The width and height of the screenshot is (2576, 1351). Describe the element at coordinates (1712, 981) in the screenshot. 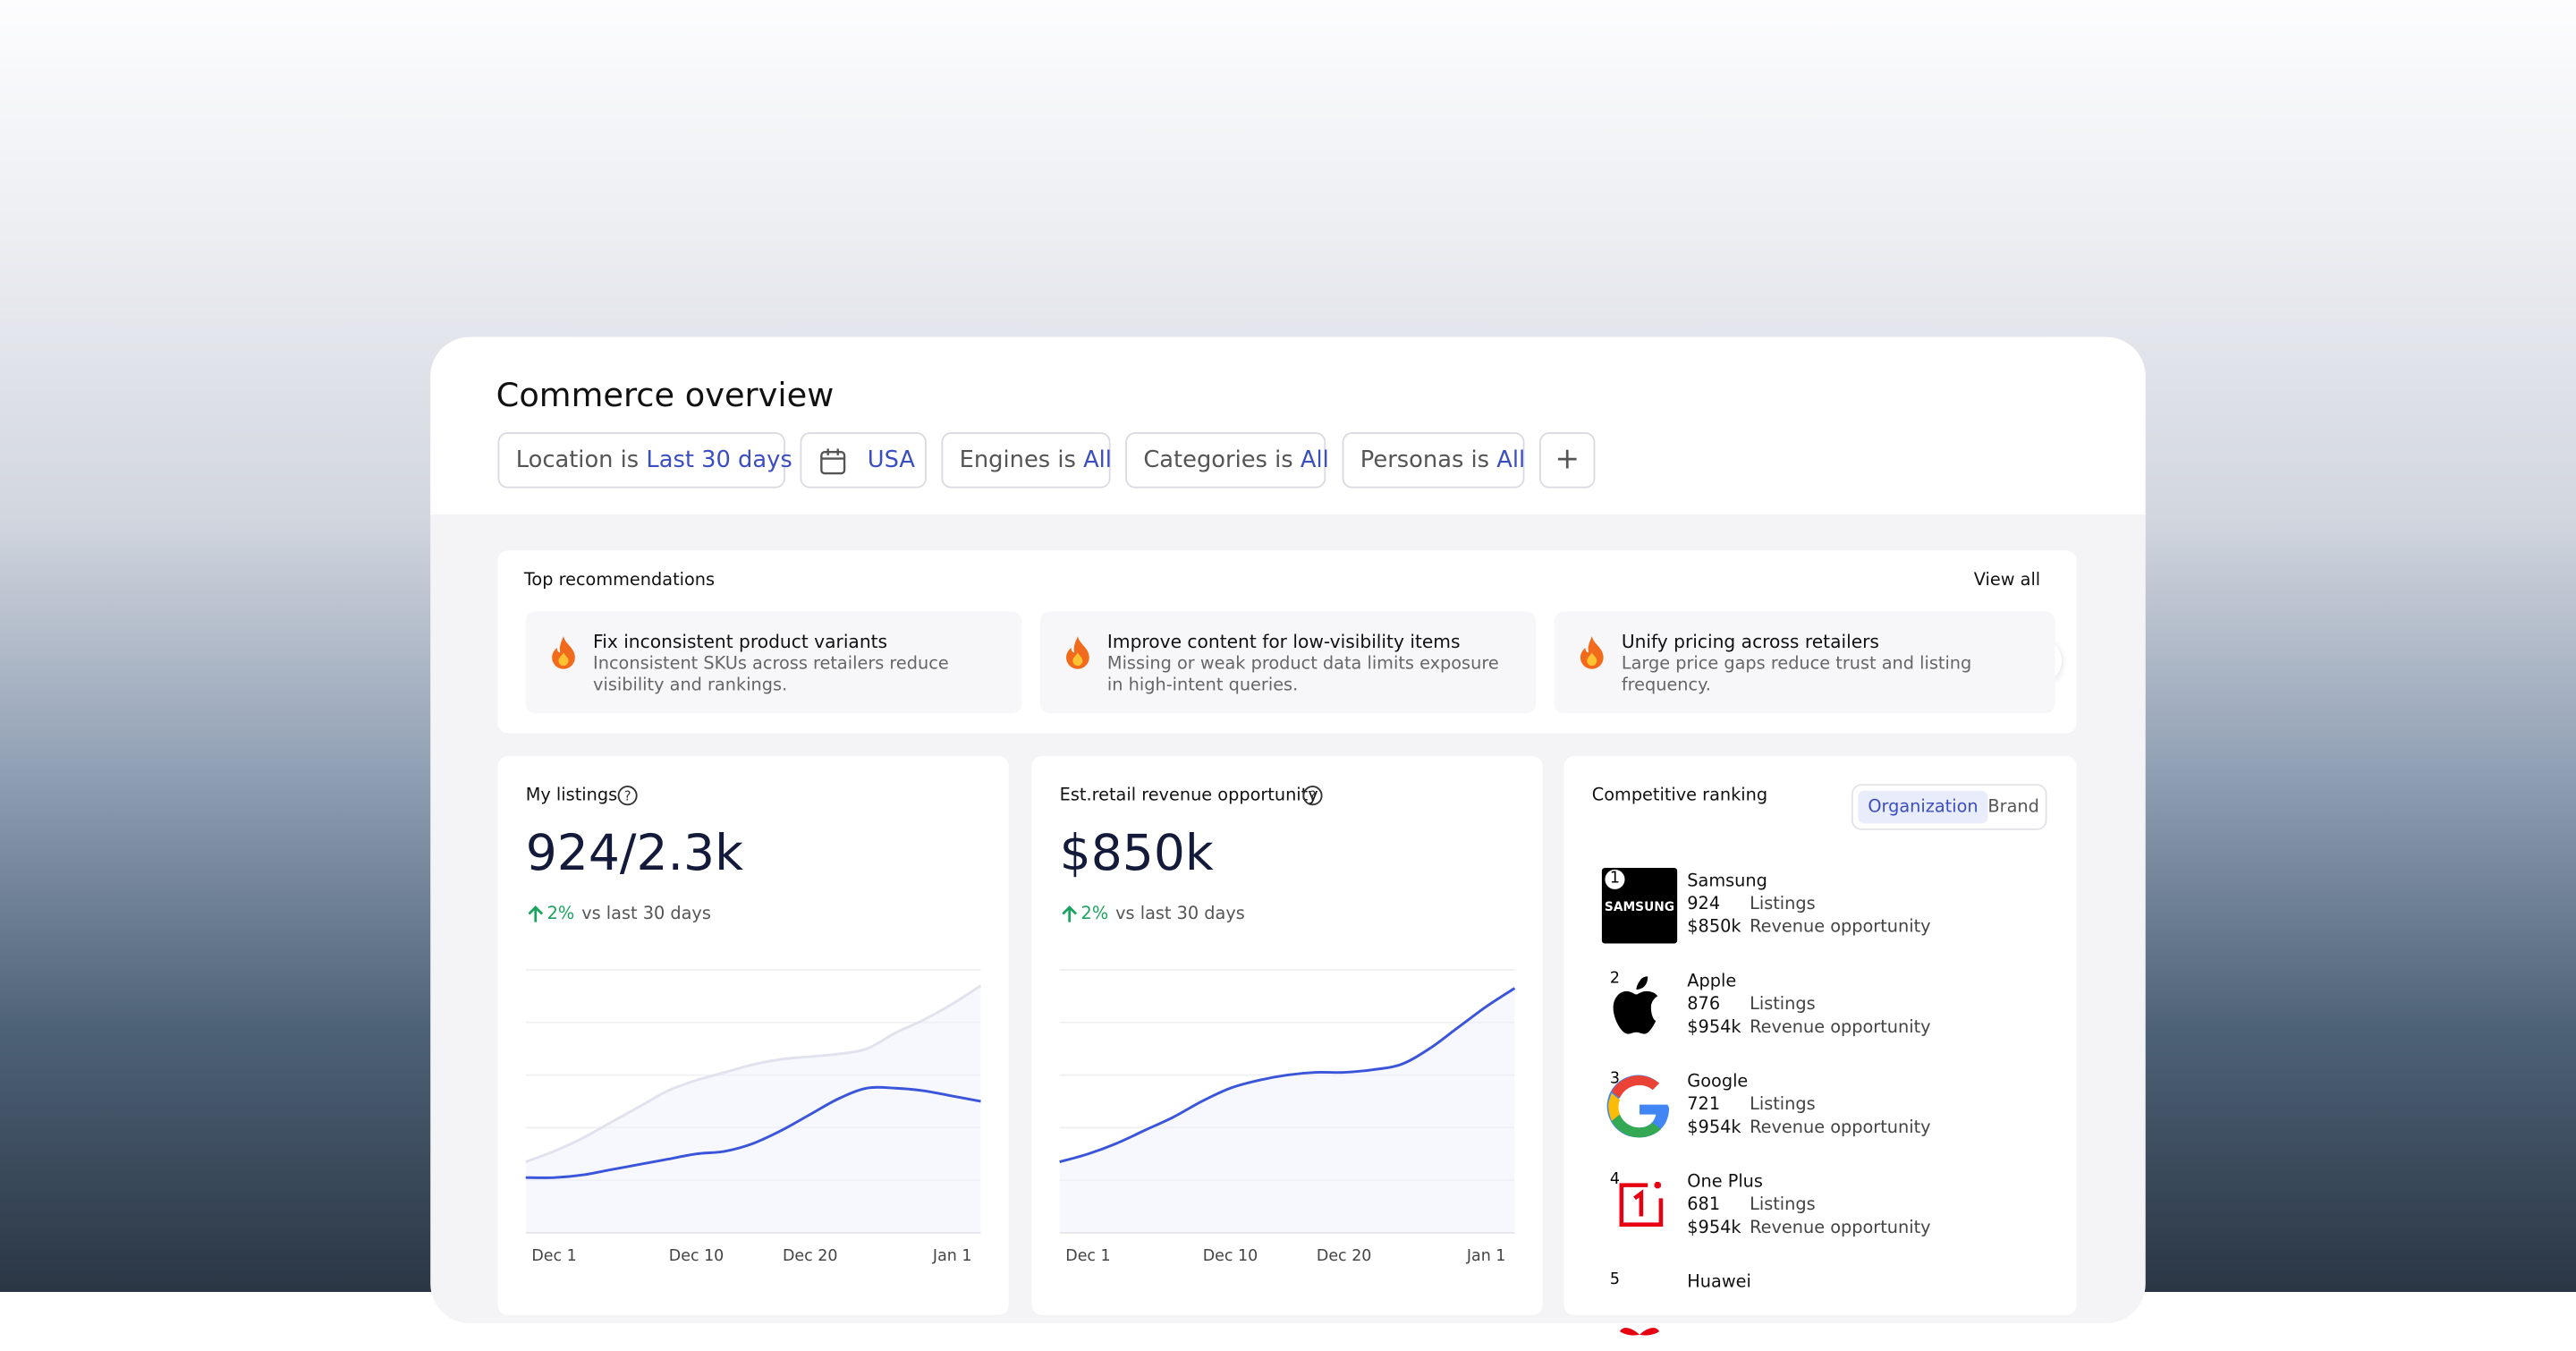

I see `brand-name: Apple` at that location.